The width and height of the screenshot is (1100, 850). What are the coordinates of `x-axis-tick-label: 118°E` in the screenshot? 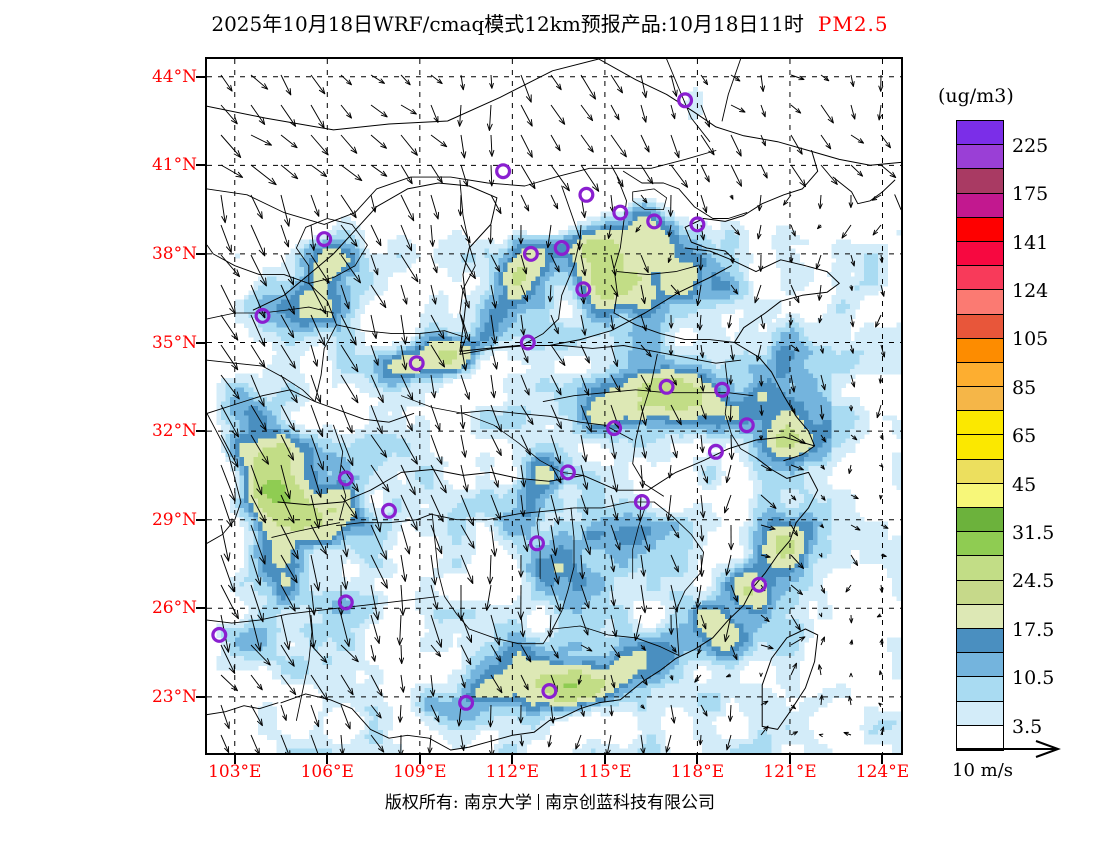 It's located at (697, 772).